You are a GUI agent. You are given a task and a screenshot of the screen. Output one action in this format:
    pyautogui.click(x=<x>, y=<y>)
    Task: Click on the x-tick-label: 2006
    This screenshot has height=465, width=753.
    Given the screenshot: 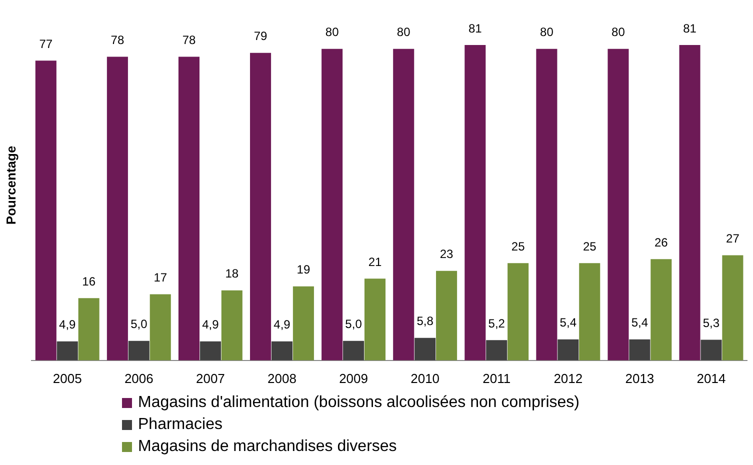 What is the action you would take?
    pyautogui.click(x=139, y=378)
    